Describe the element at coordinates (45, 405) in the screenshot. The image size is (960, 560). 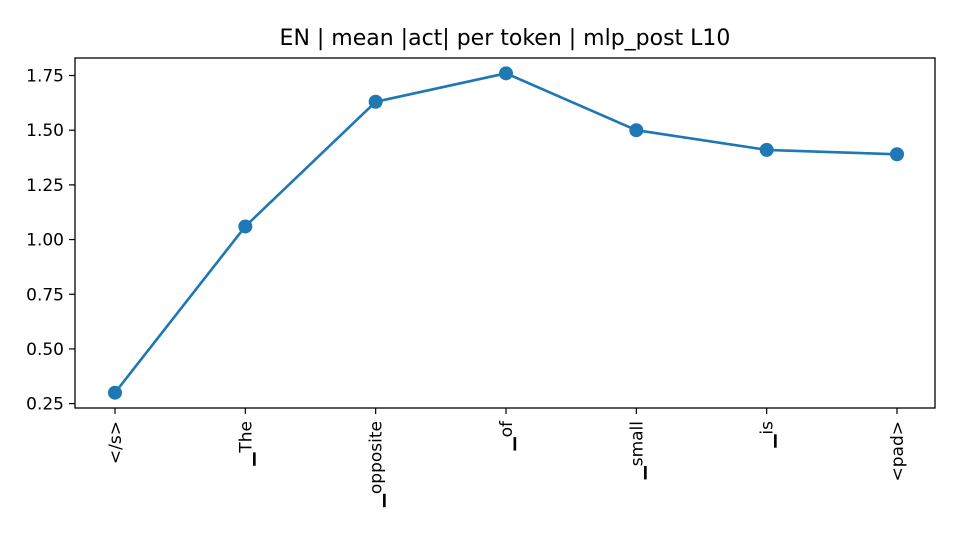
I see `y-tick-label: 0.25` at that location.